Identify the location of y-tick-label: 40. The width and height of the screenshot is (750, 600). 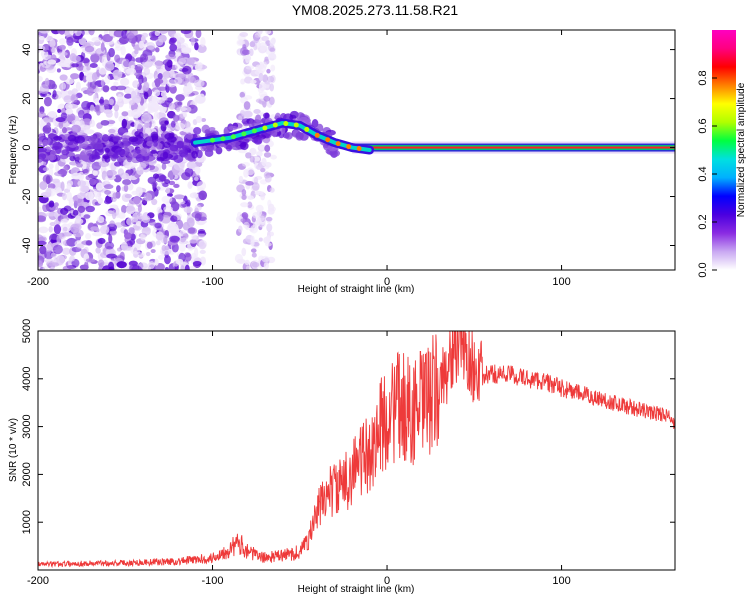
(27, 49).